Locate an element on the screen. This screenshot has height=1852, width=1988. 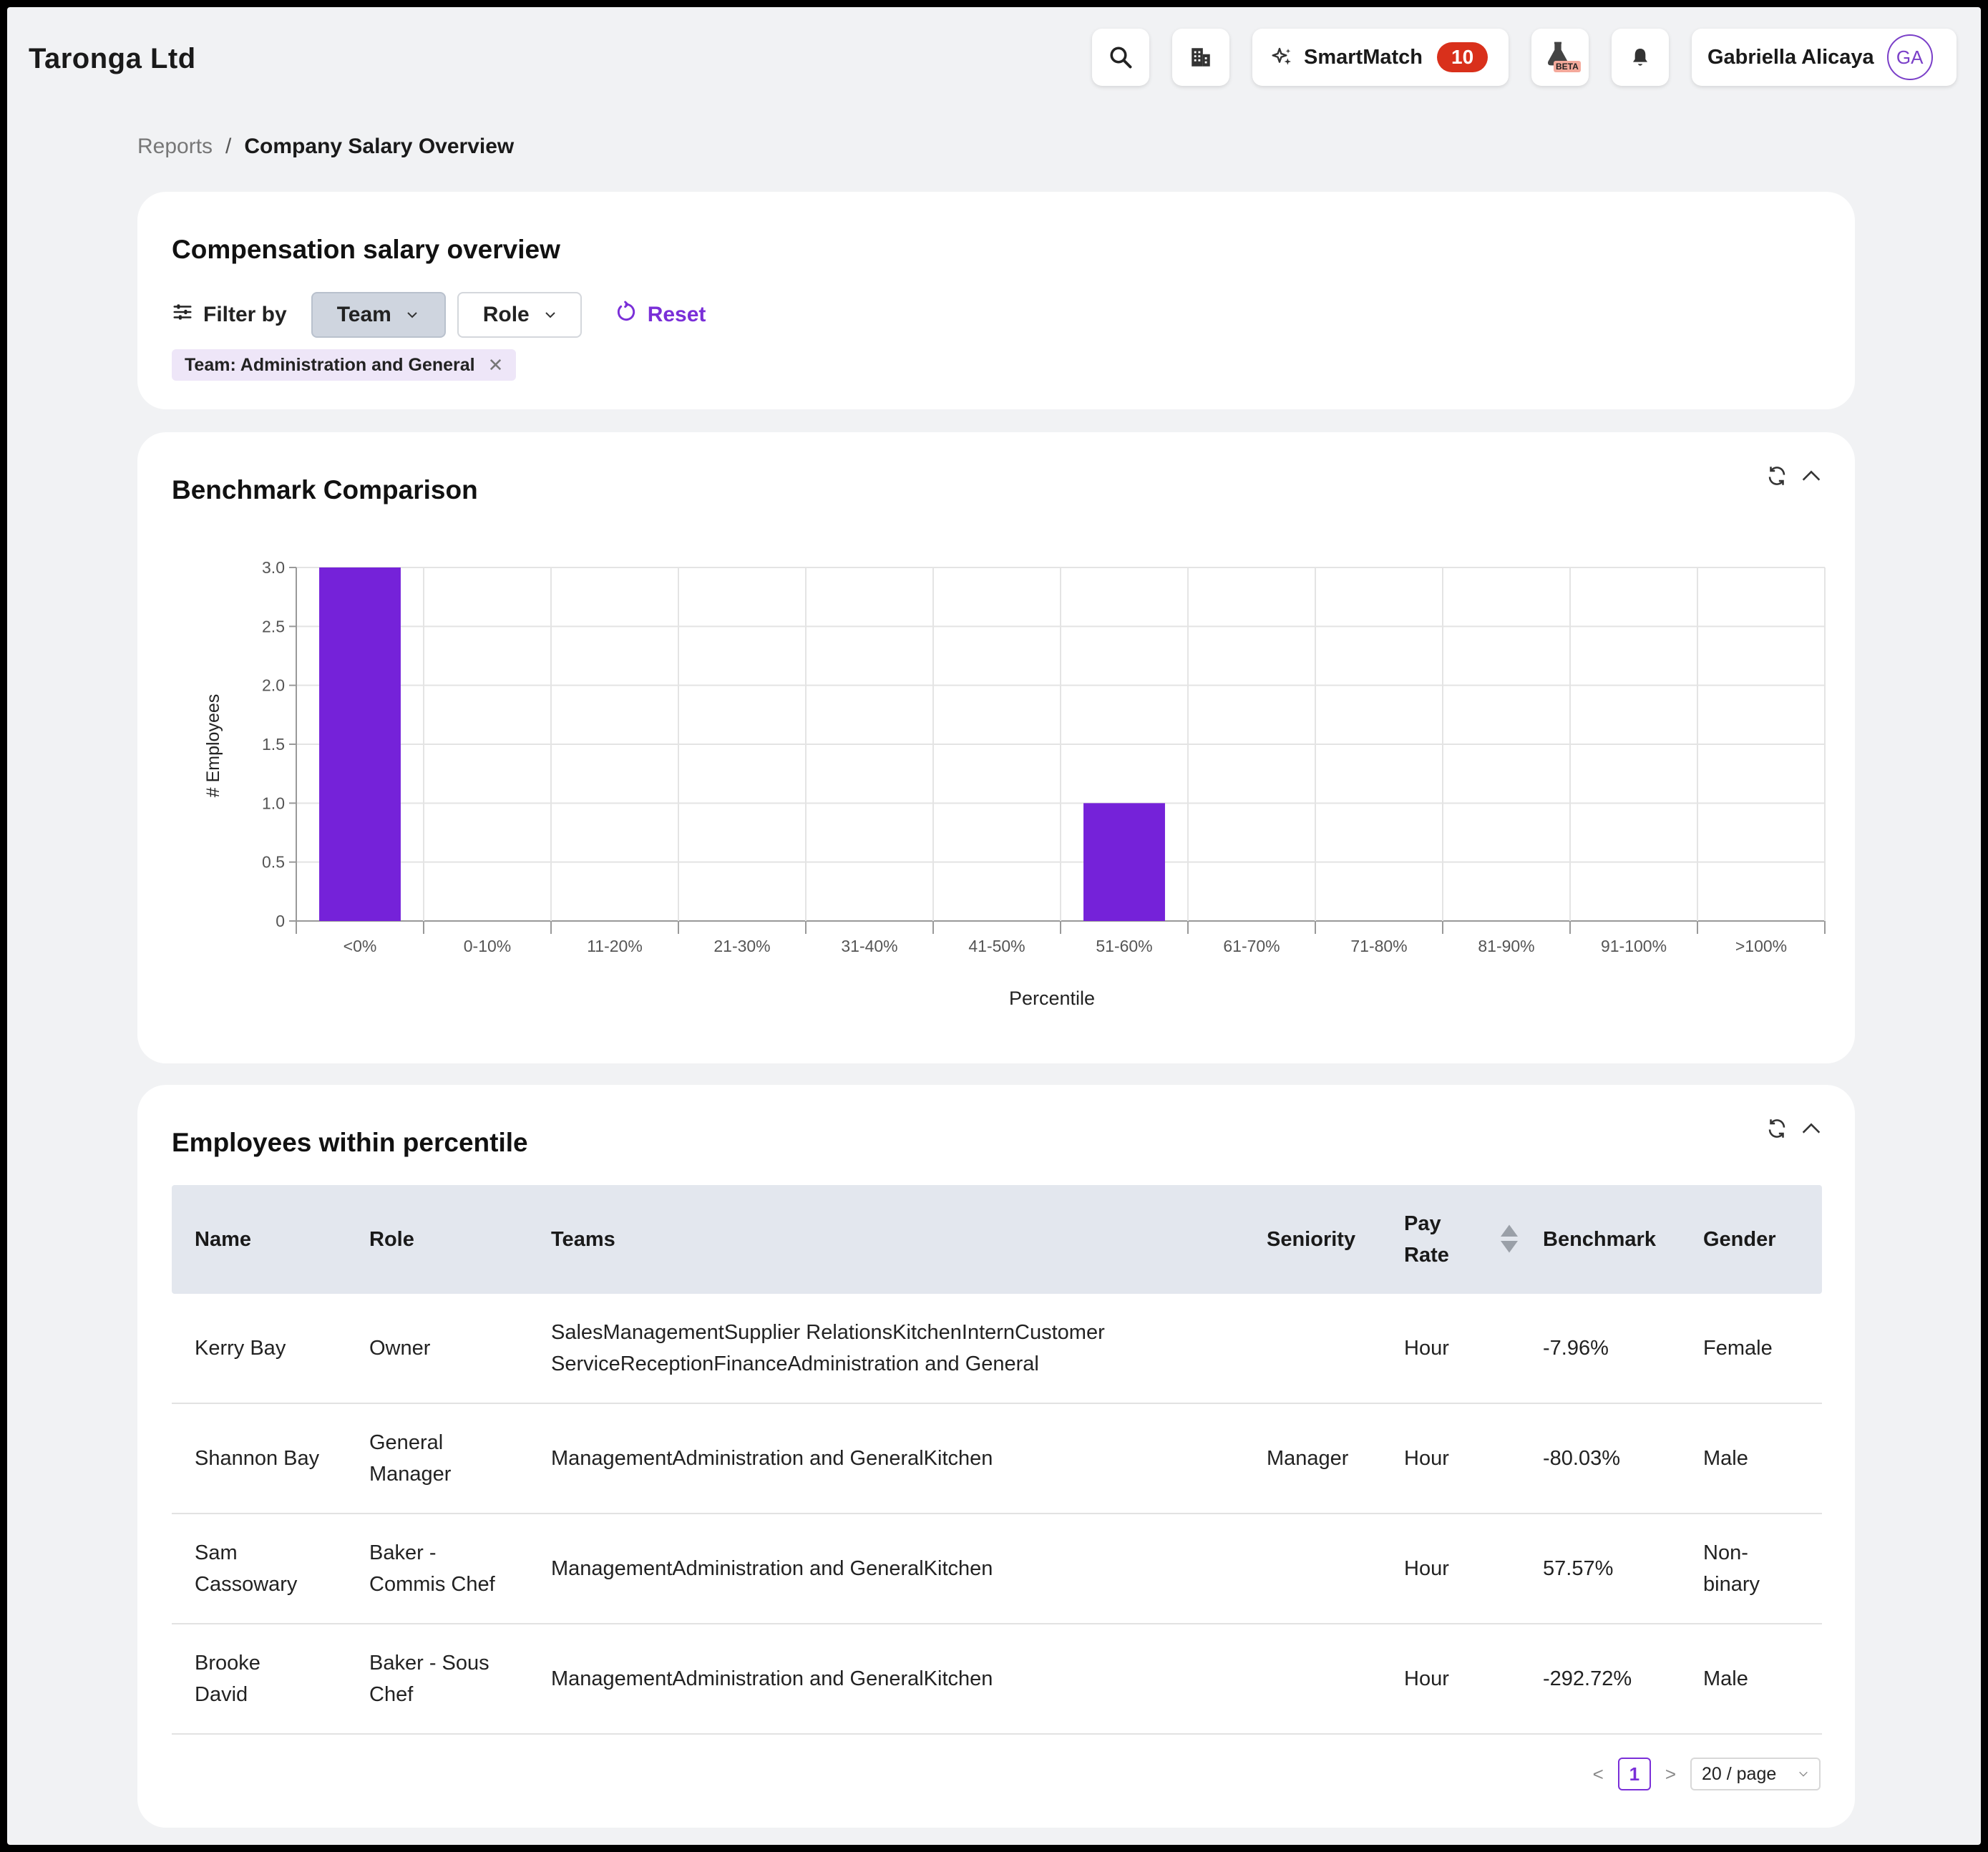
cell-name: Shannon Bay is located at coordinates (257, 1458).